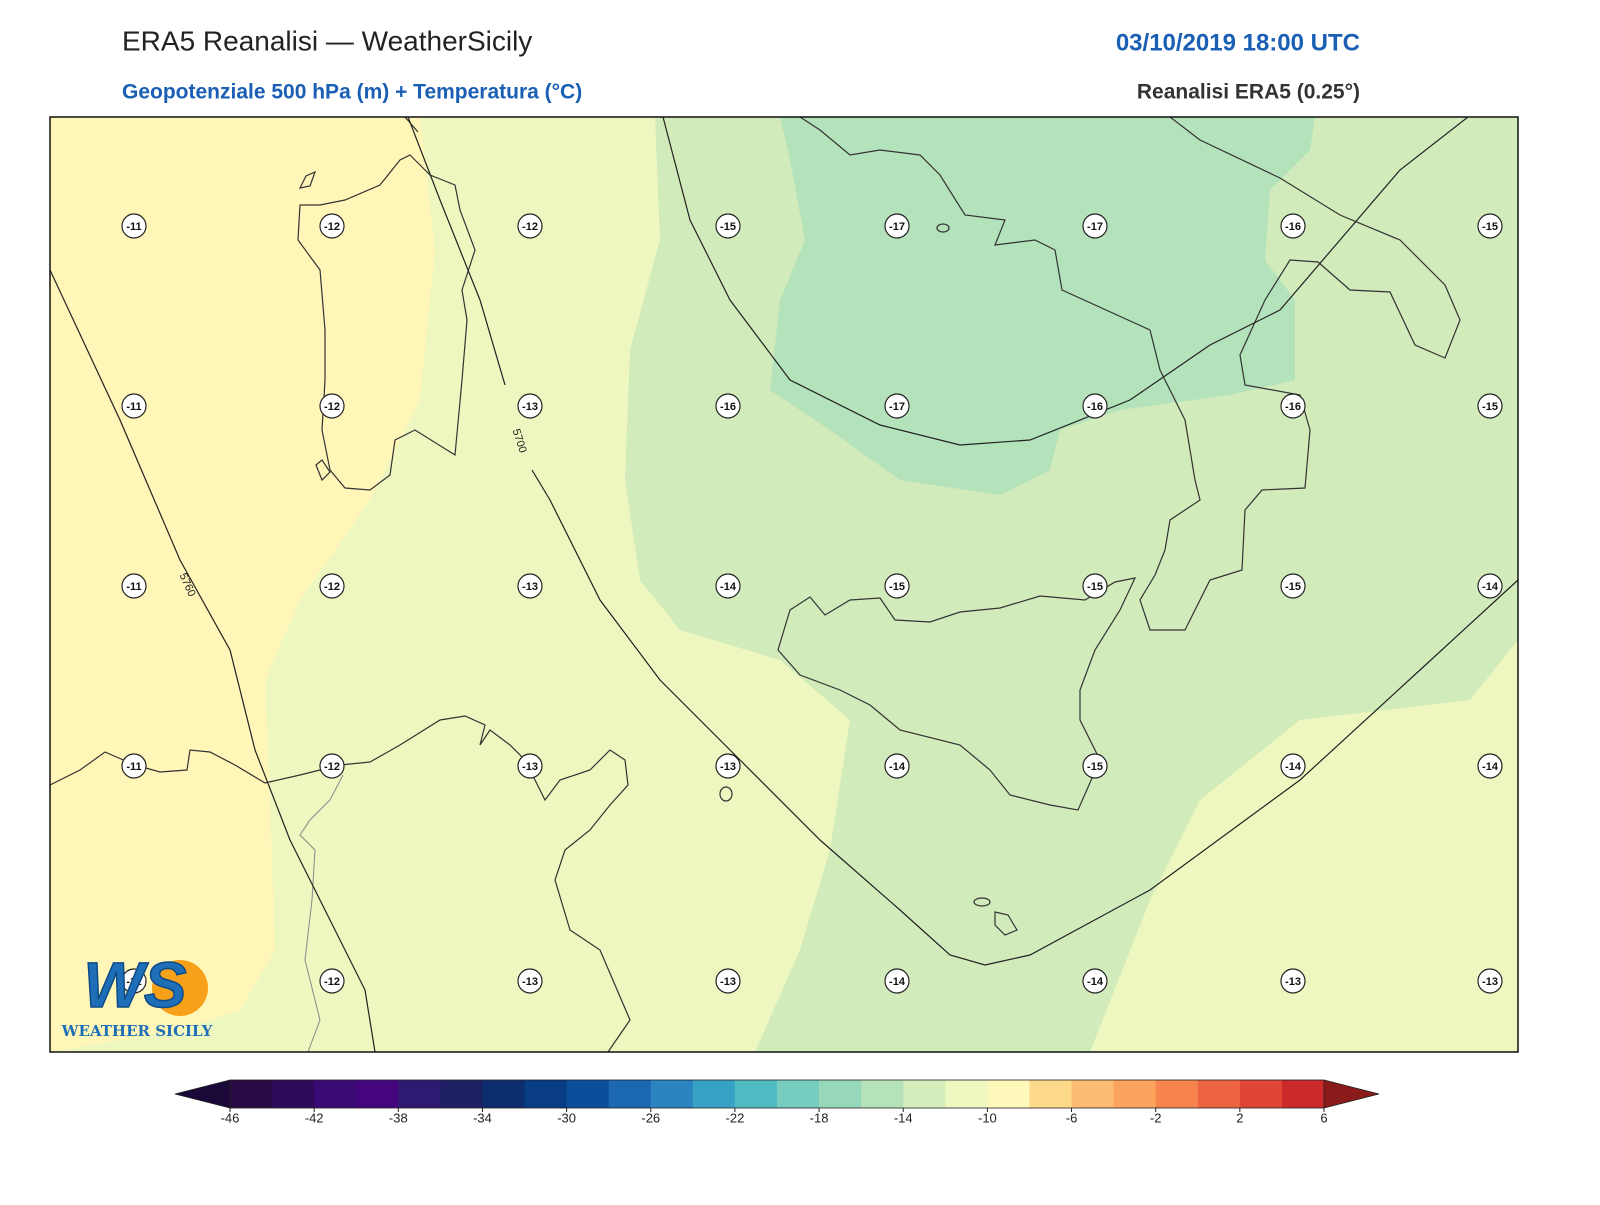 Image resolution: width=1600 pixels, height=1205 pixels. I want to click on colorbar-tick-label: -2, so click(1156, 1117).